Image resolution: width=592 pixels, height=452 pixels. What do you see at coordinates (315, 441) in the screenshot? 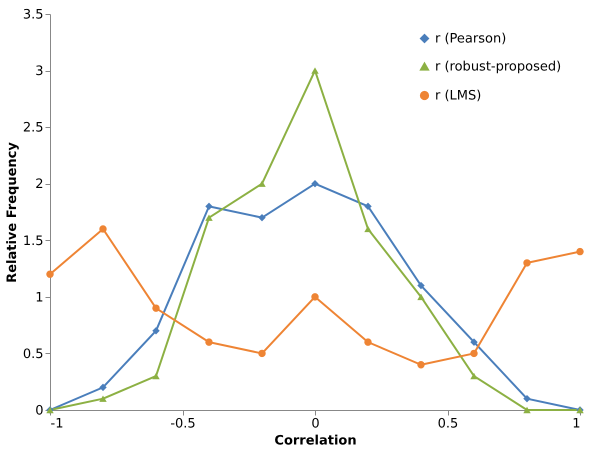
I see `x-axis-title: Correlation` at bounding box center [315, 441].